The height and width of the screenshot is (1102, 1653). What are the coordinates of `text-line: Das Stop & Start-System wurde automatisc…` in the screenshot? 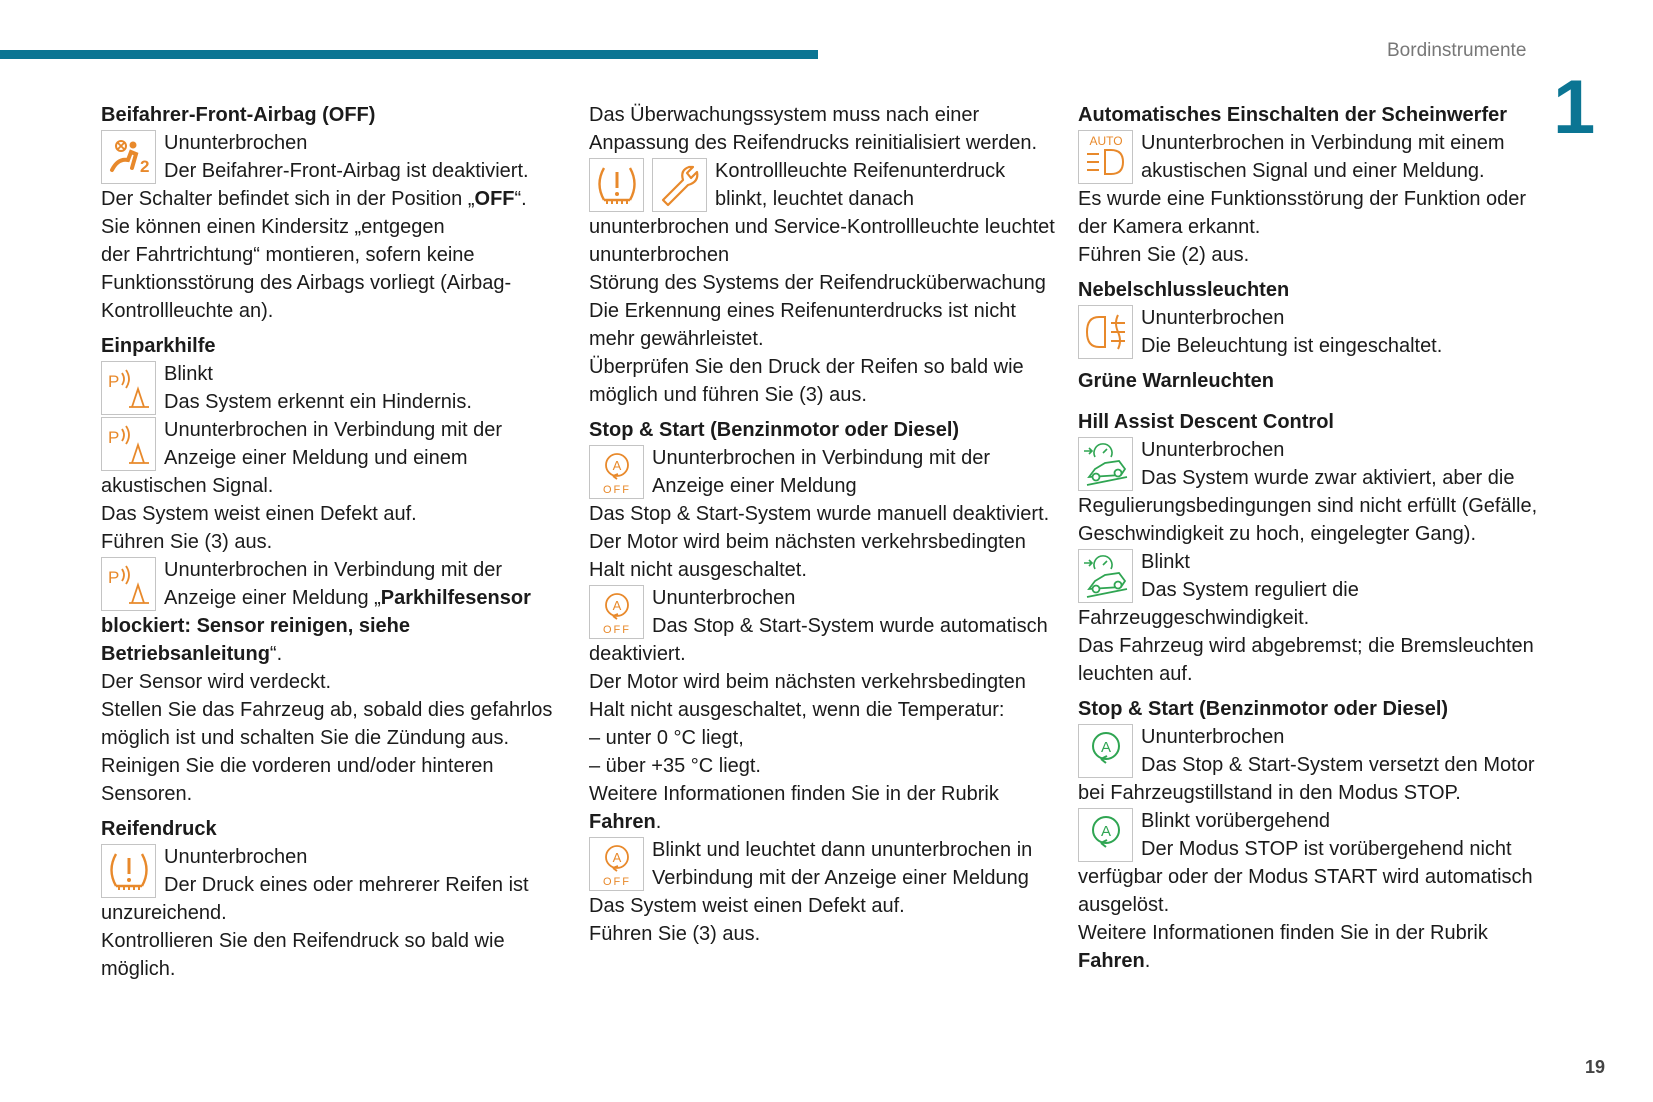 It's located at (850, 626).